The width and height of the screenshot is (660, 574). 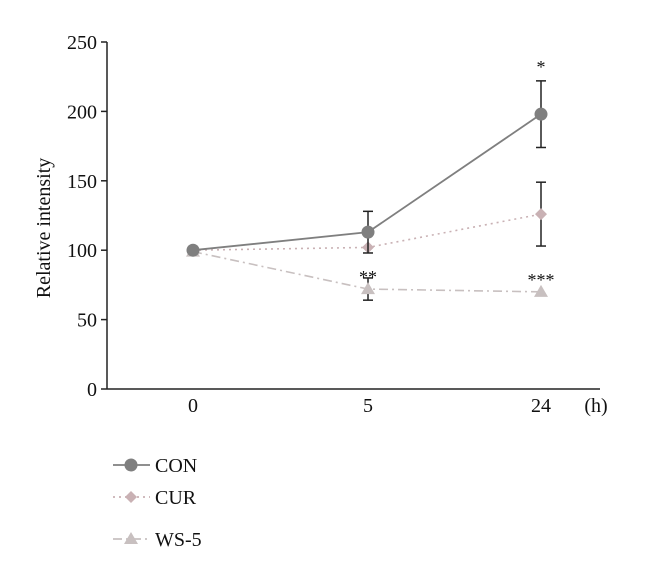 I want to click on y-ticks: 0 50 100 150 200 250, so click(x=87, y=216).